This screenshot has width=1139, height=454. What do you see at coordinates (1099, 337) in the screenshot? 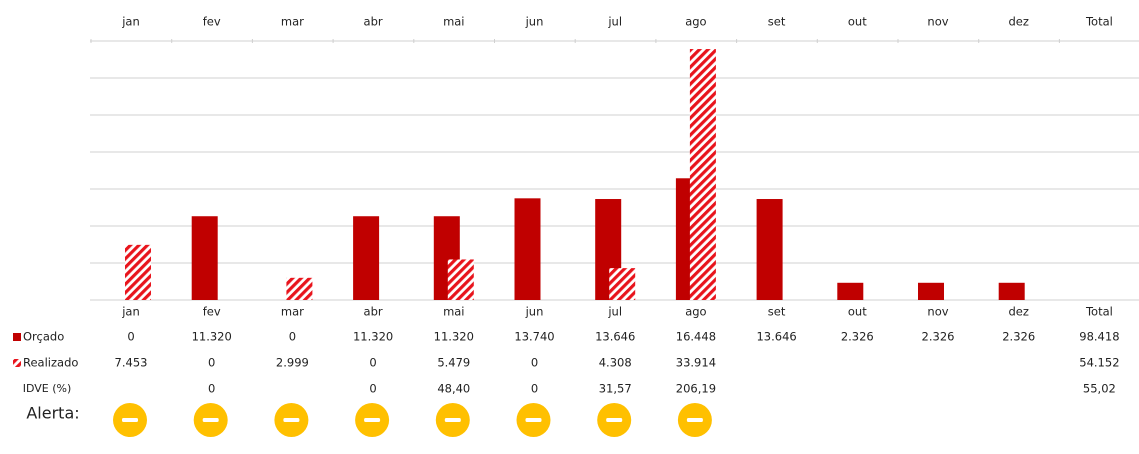
I see `table-total: 98.418` at bounding box center [1099, 337].